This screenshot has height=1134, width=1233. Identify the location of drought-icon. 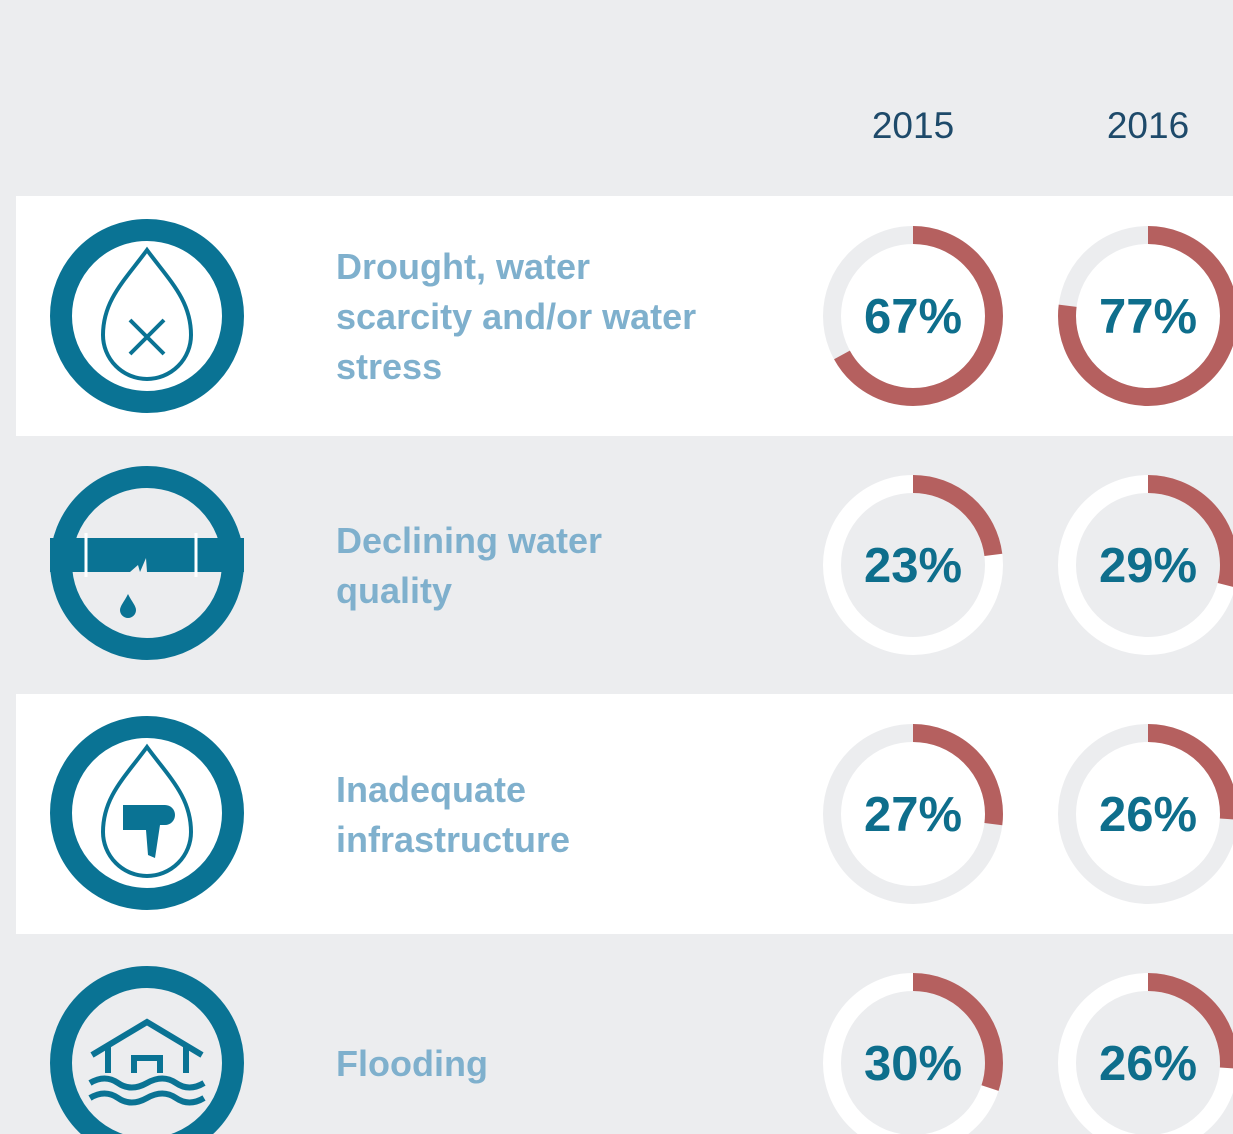
(147, 316).